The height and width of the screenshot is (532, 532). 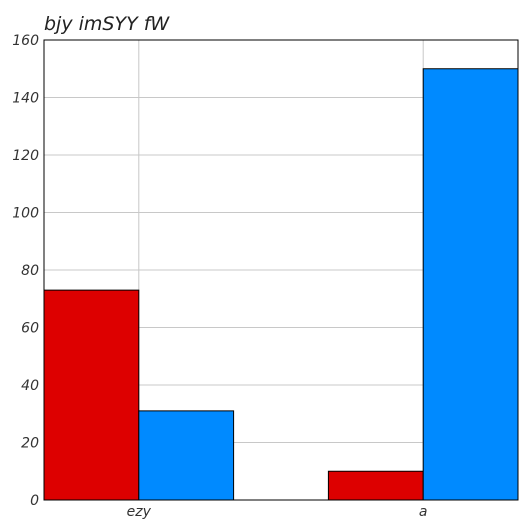 What do you see at coordinates (30, 271) in the screenshot?
I see `y-tick-label: 80` at bounding box center [30, 271].